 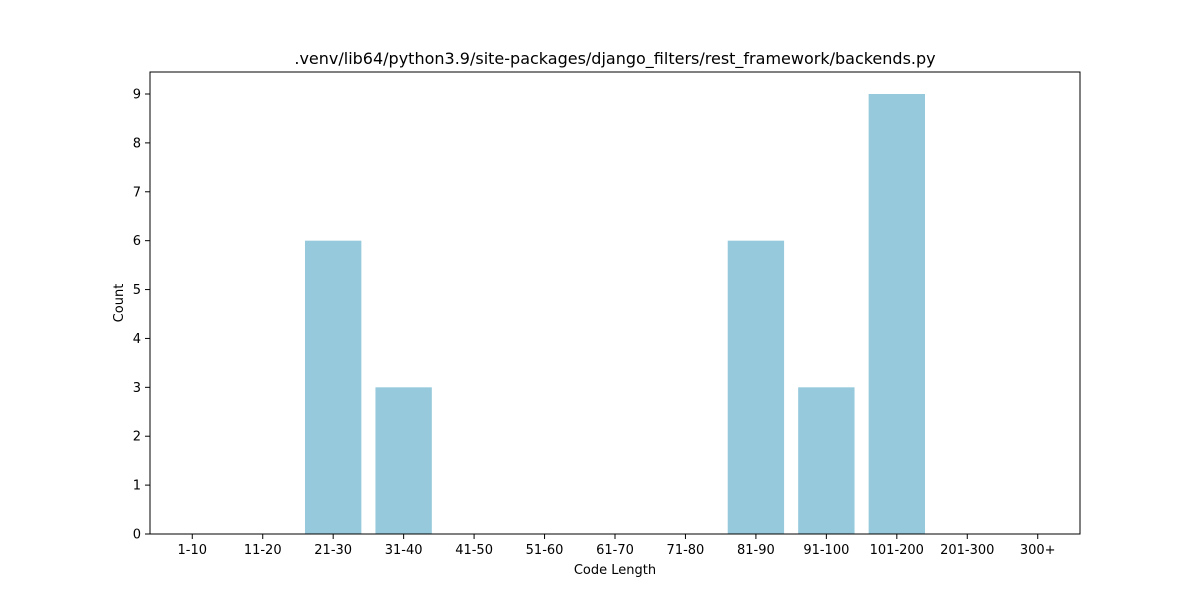 I want to click on y-tick-label: 5, so click(x=137, y=290).